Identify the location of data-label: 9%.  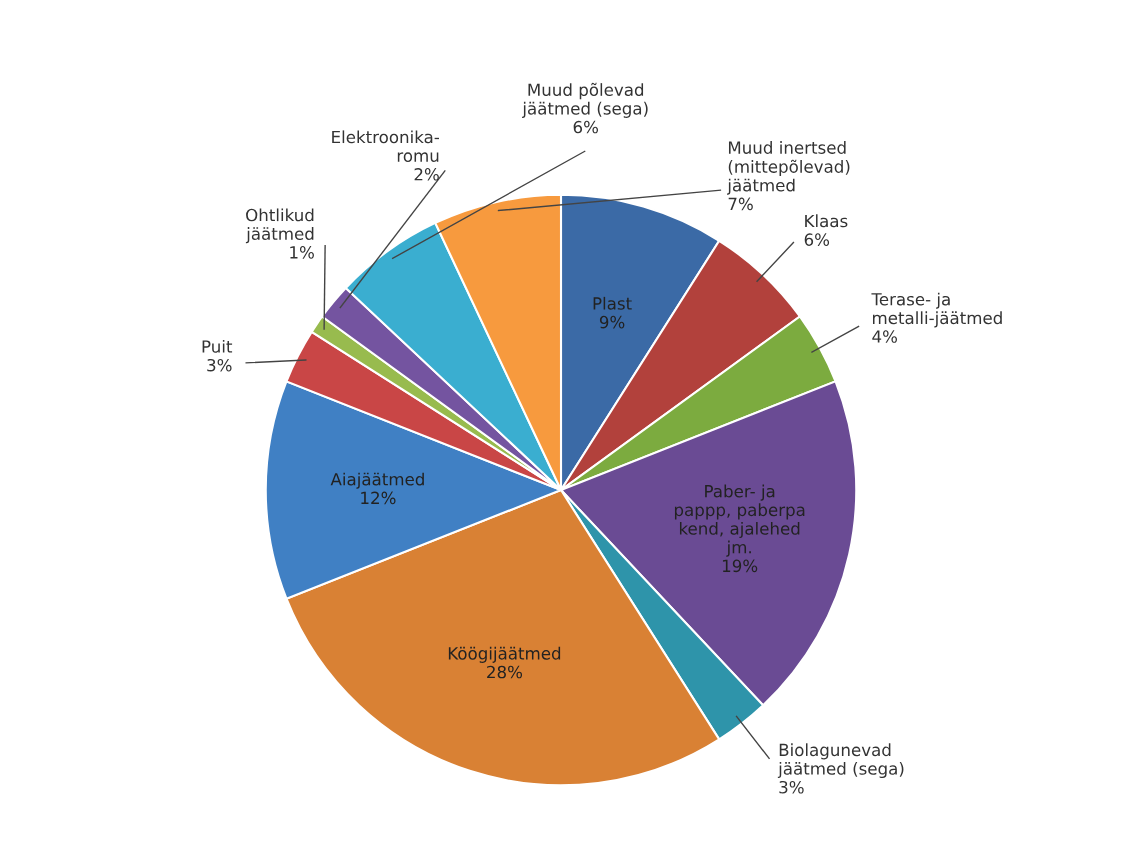
(612, 322).